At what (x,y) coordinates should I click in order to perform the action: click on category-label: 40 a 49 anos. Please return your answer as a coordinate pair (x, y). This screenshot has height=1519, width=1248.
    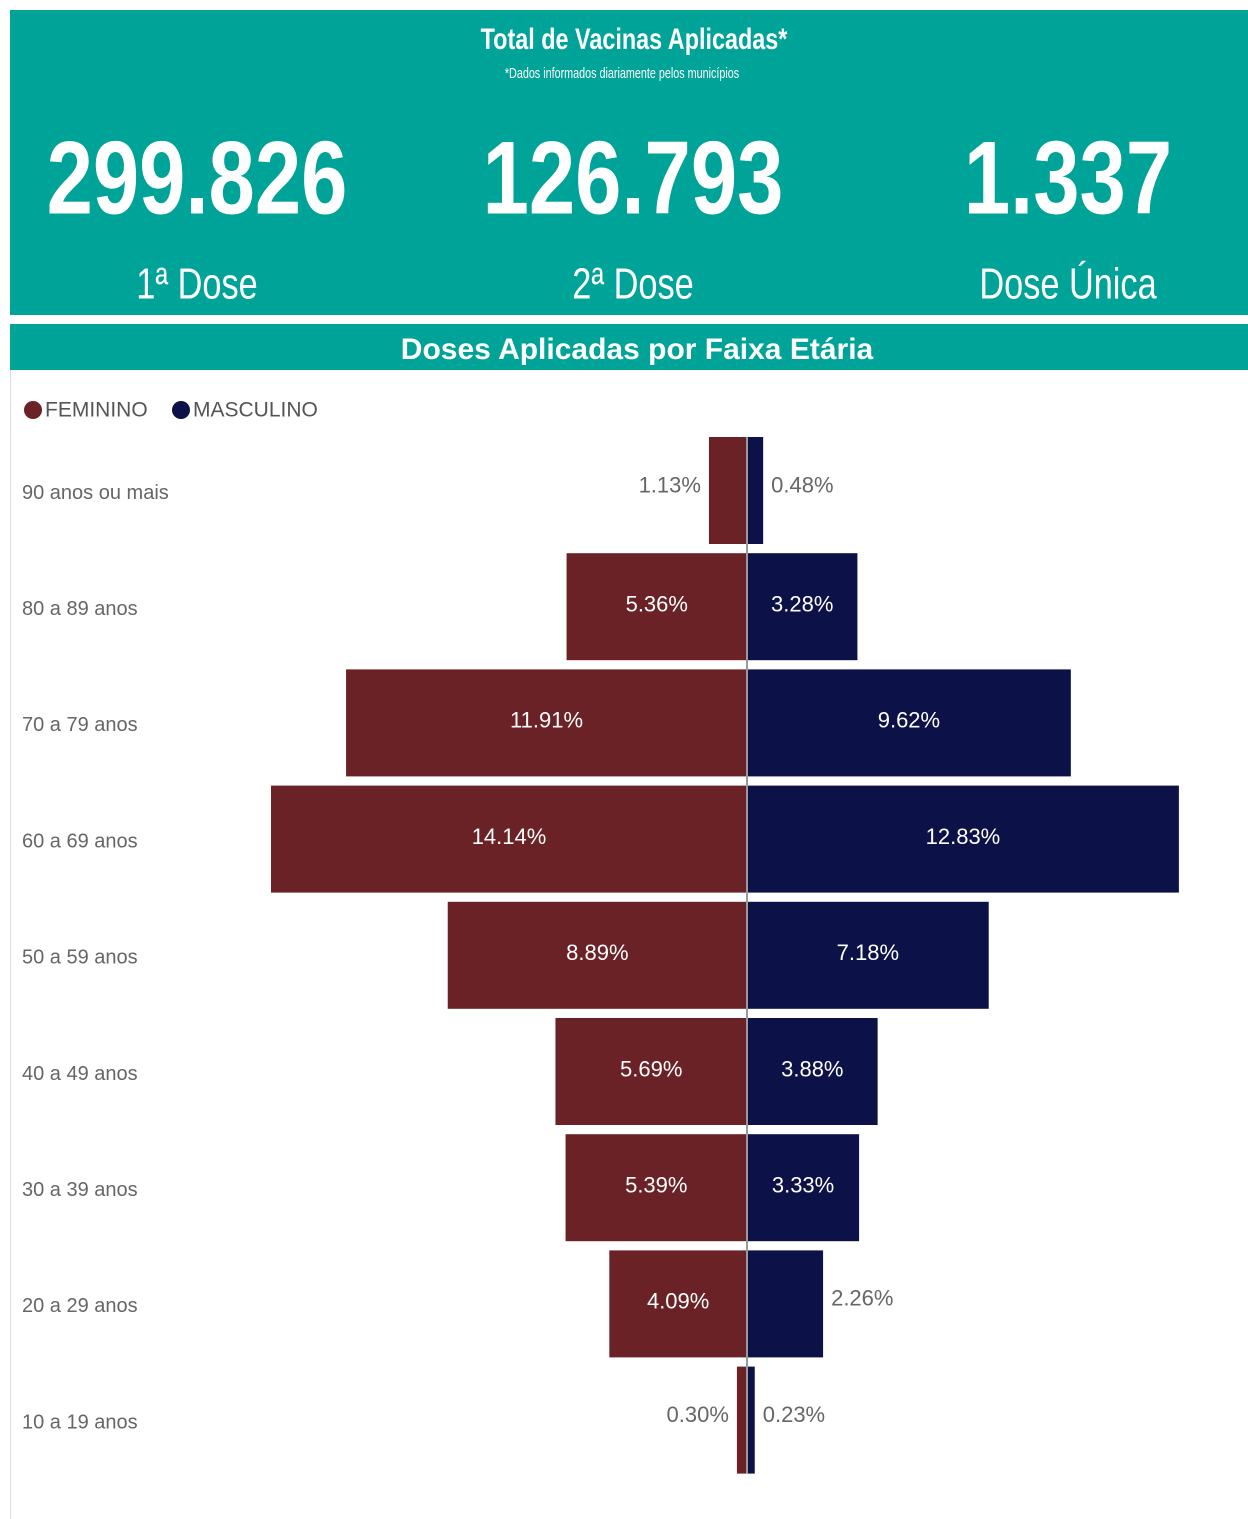
    Looking at the image, I should click on (80, 1074).